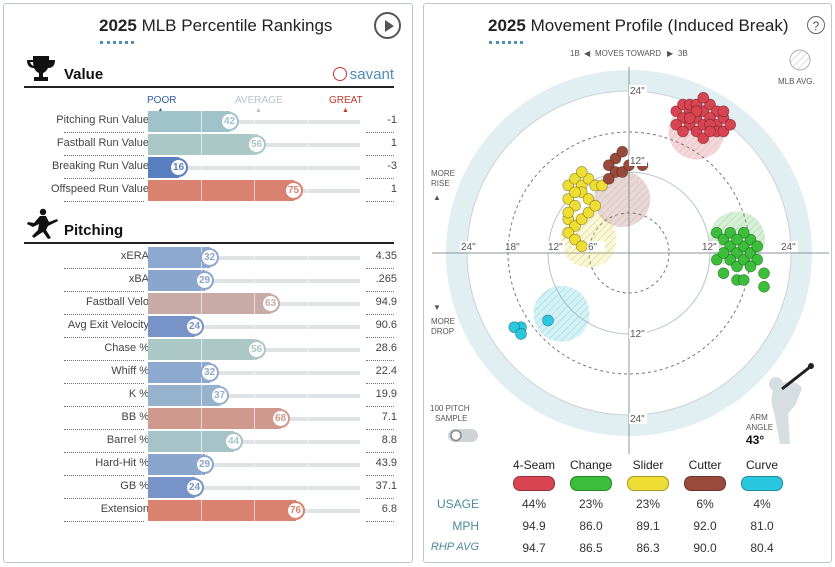 This screenshot has width=835, height=567. I want to click on sample-toggle-knob, so click(456, 435).